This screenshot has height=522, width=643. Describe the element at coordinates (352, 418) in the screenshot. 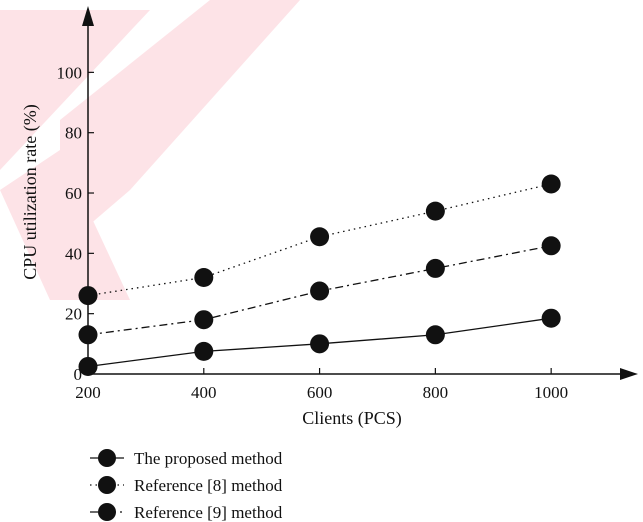

I see `x-axis-title: Clients (PCS)` at that location.